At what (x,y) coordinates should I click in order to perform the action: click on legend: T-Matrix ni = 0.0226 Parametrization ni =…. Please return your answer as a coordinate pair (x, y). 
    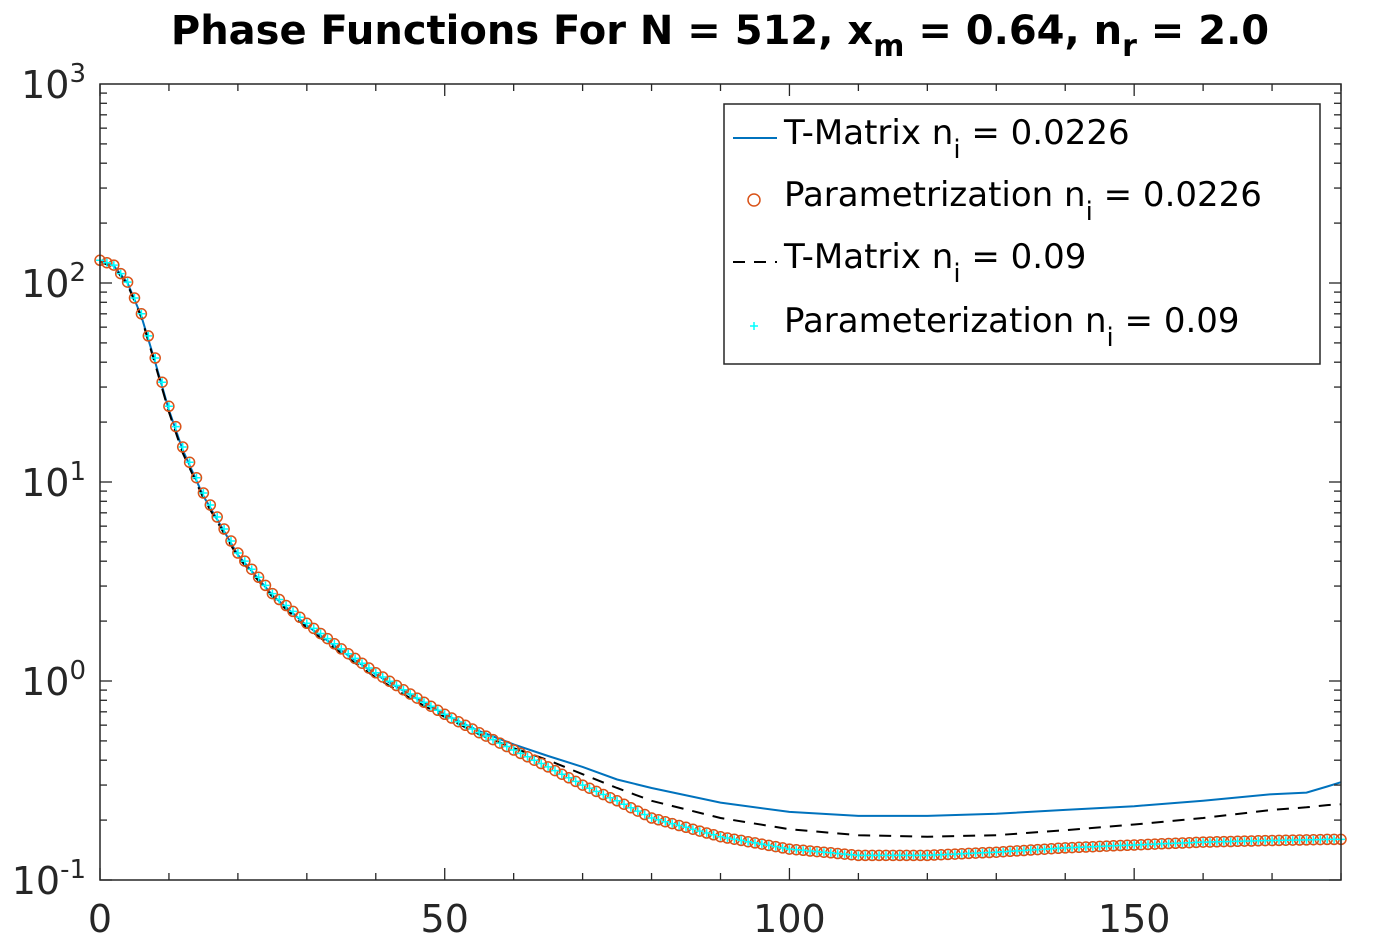
    Looking at the image, I should click on (1022, 234).